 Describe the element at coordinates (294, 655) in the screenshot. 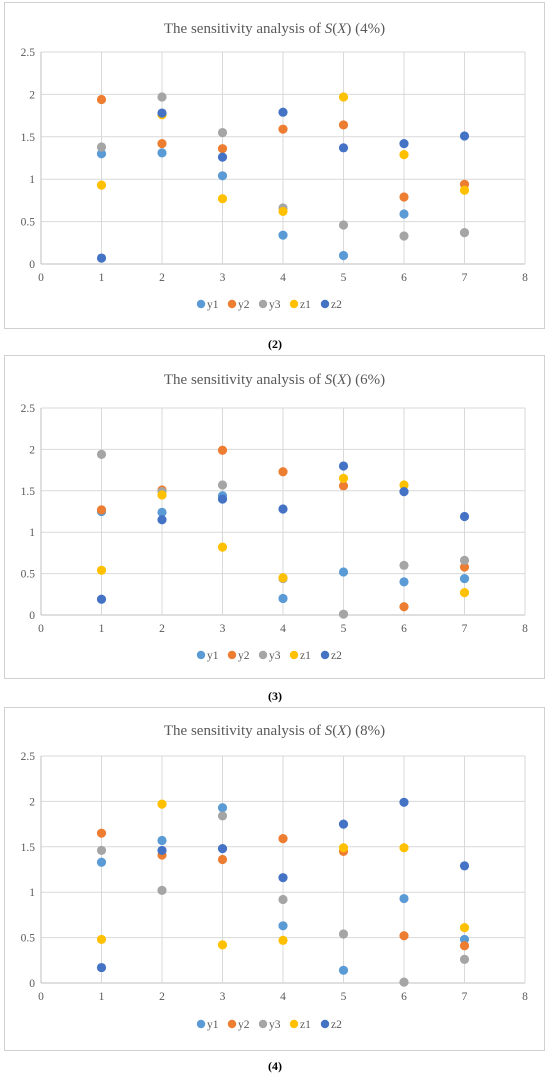

I see `legend-marker-z1` at that location.